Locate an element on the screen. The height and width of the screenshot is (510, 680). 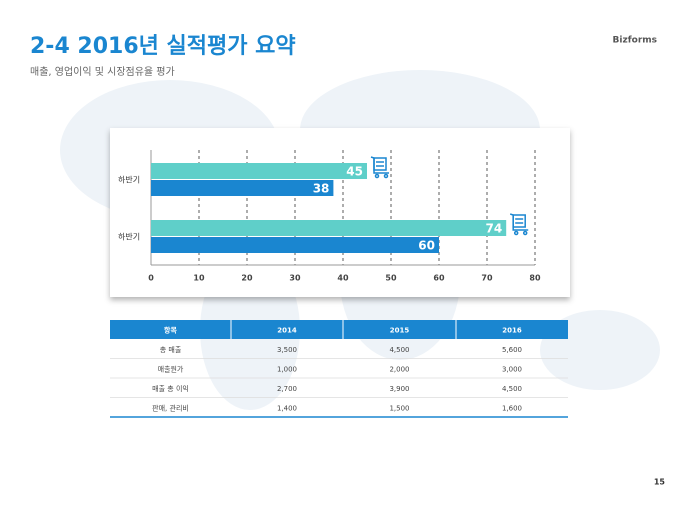
table-cell: 1,500 is located at coordinates (399, 408).